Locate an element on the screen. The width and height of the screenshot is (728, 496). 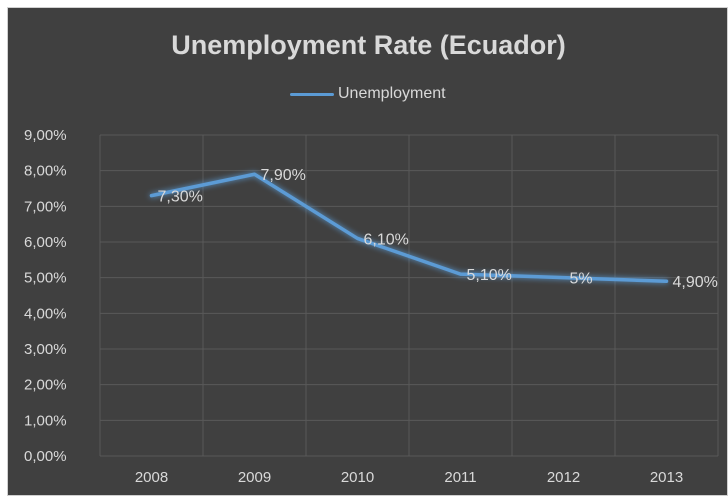
data-label: 5,10% is located at coordinates (489, 275).